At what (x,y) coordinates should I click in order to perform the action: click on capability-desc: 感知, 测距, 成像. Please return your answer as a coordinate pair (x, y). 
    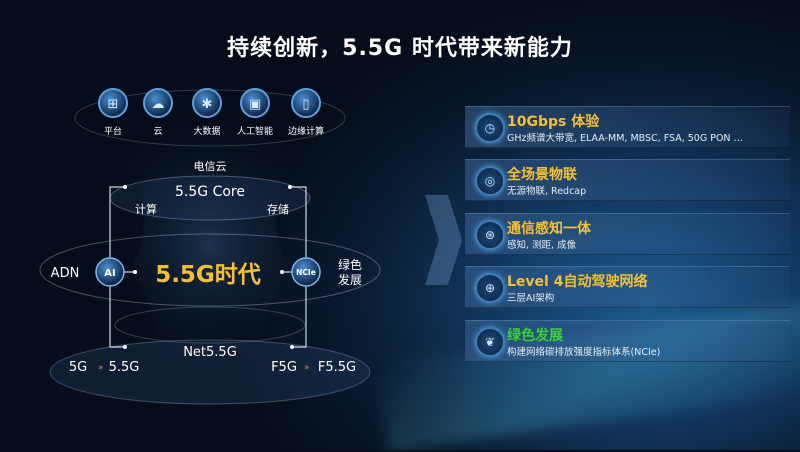
    Looking at the image, I should click on (542, 245).